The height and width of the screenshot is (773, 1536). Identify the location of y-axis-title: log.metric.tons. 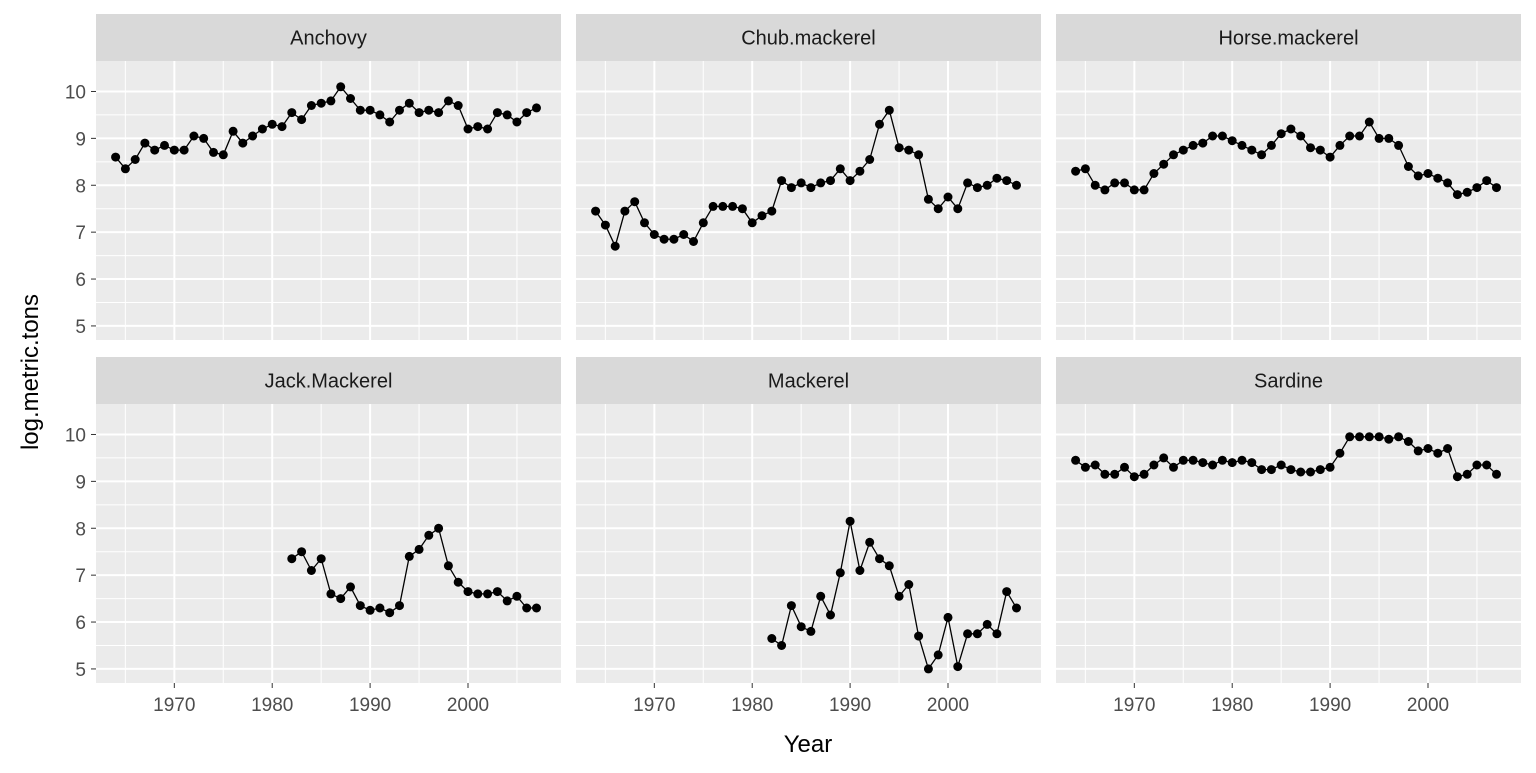
(30, 372).